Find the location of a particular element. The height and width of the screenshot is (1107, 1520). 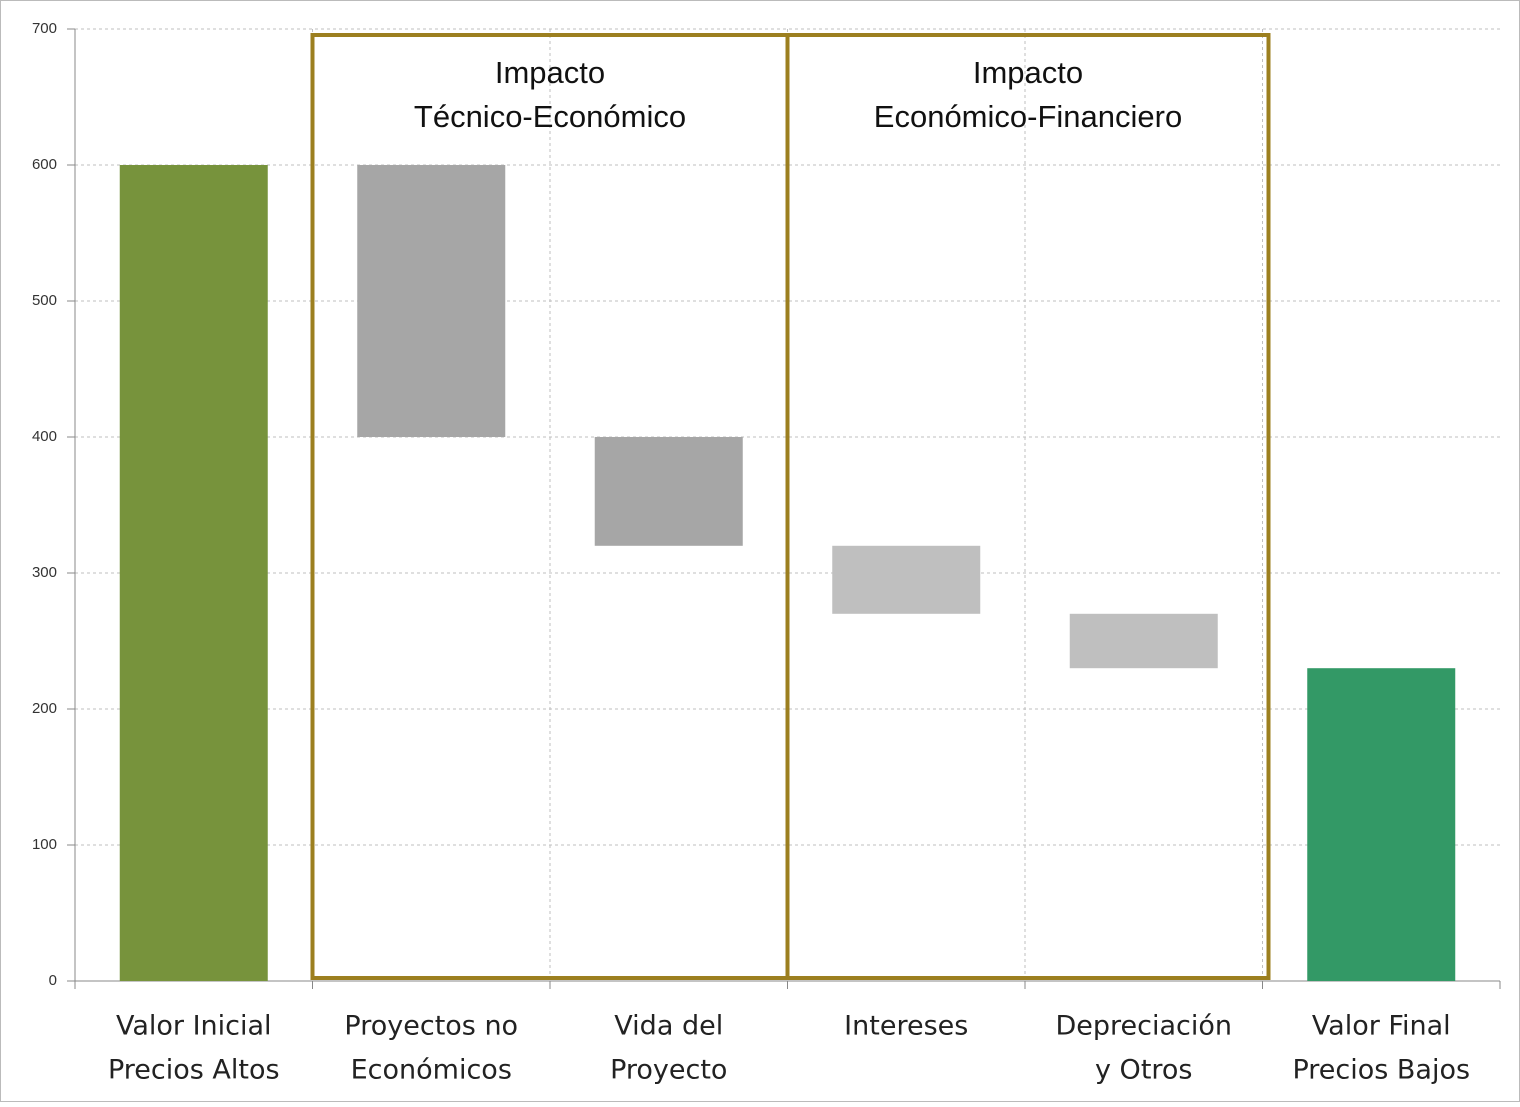

x-tick-label: Precios Altos is located at coordinates (194, 1070).